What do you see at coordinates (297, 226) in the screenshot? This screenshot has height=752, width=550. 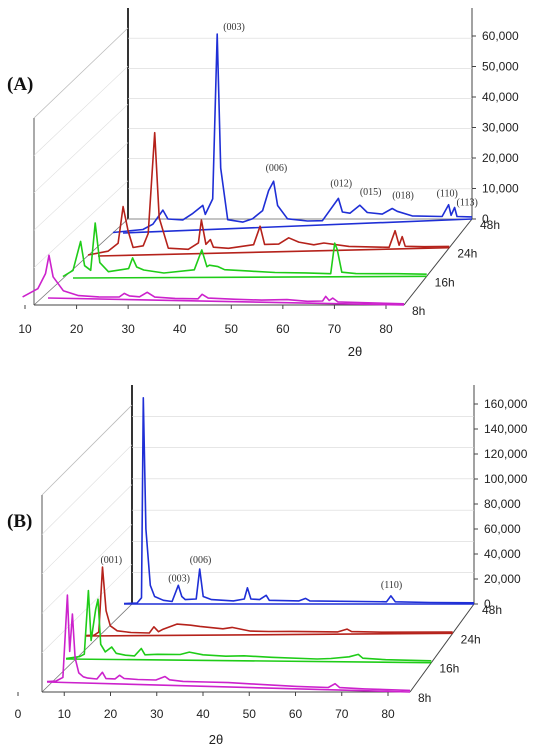 I see `series-baseline-48h` at bounding box center [297, 226].